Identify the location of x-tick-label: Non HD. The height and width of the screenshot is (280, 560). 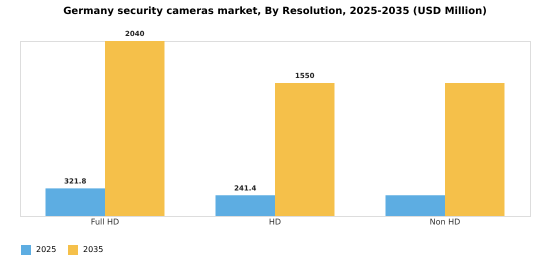
(445, 222).